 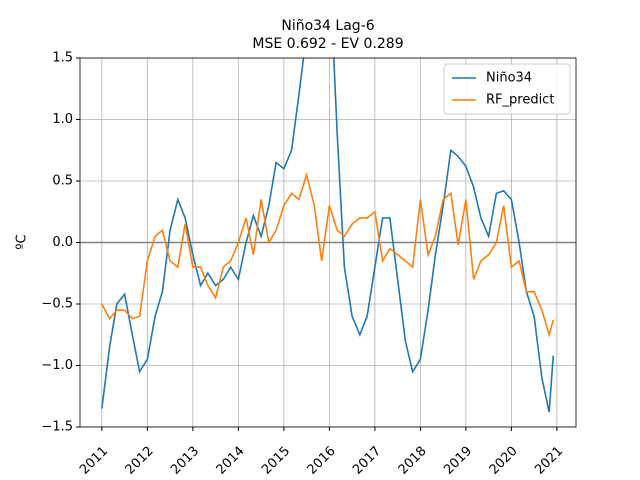 What do you see at coordinates (509, 78) in the screenshot?
I see `legend-label: Niño34` at bounding box center [509, 78].